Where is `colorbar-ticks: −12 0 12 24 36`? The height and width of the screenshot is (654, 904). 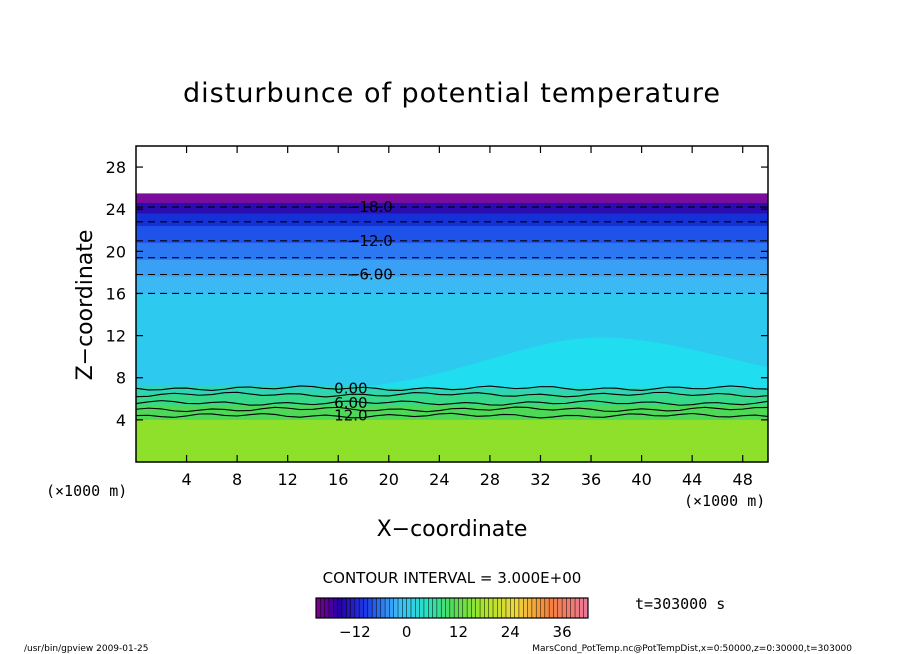 colorbar-ticks: −12 0 12 24 36 is located at coordinates (455, 632).